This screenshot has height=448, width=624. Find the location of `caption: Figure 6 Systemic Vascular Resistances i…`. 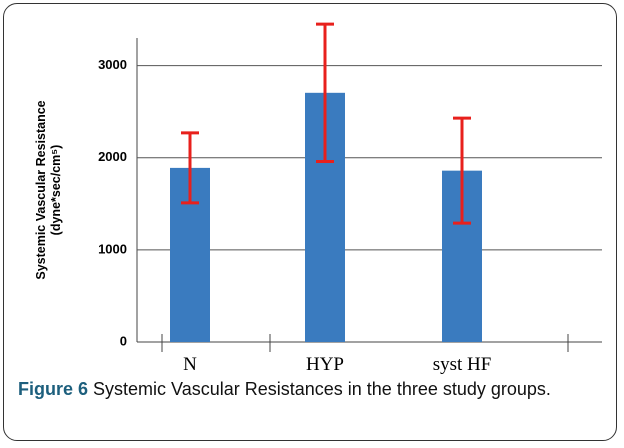

caption: Figure 6 Systemic Vascular Resistances i… is located at coordinates (313, 389).